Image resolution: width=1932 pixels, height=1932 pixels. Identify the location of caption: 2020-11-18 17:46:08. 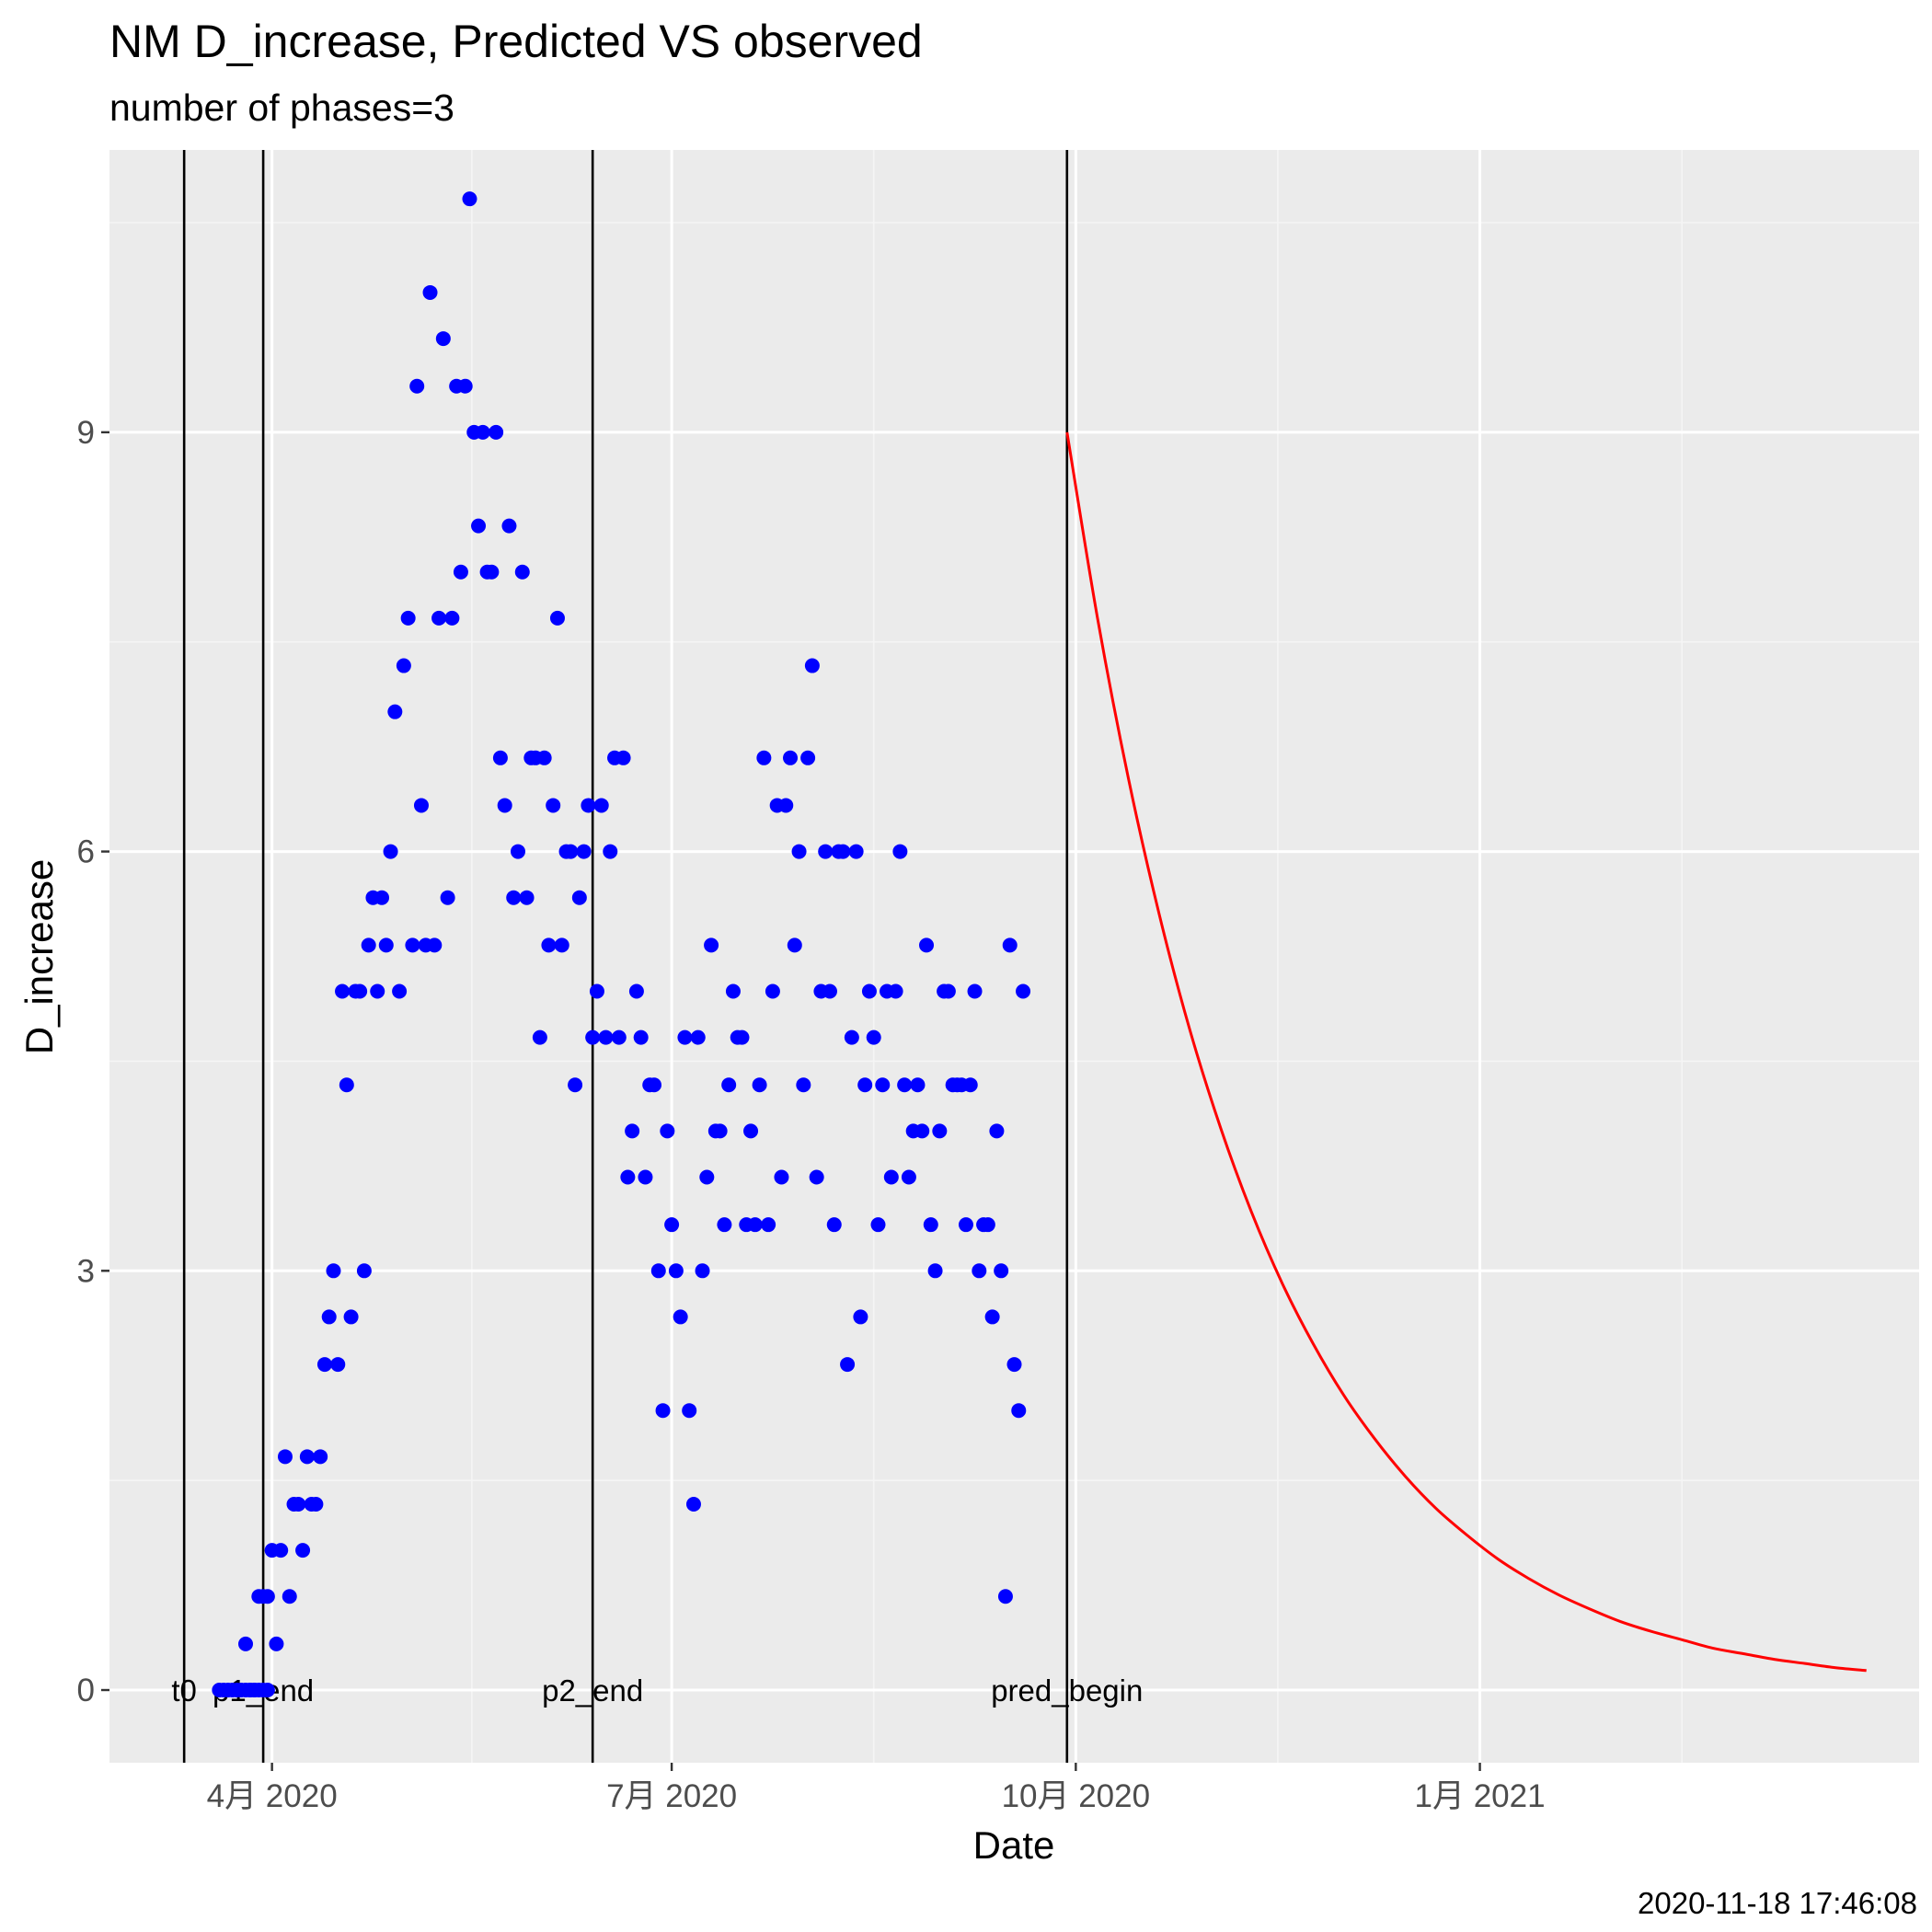
(1777, 1903).